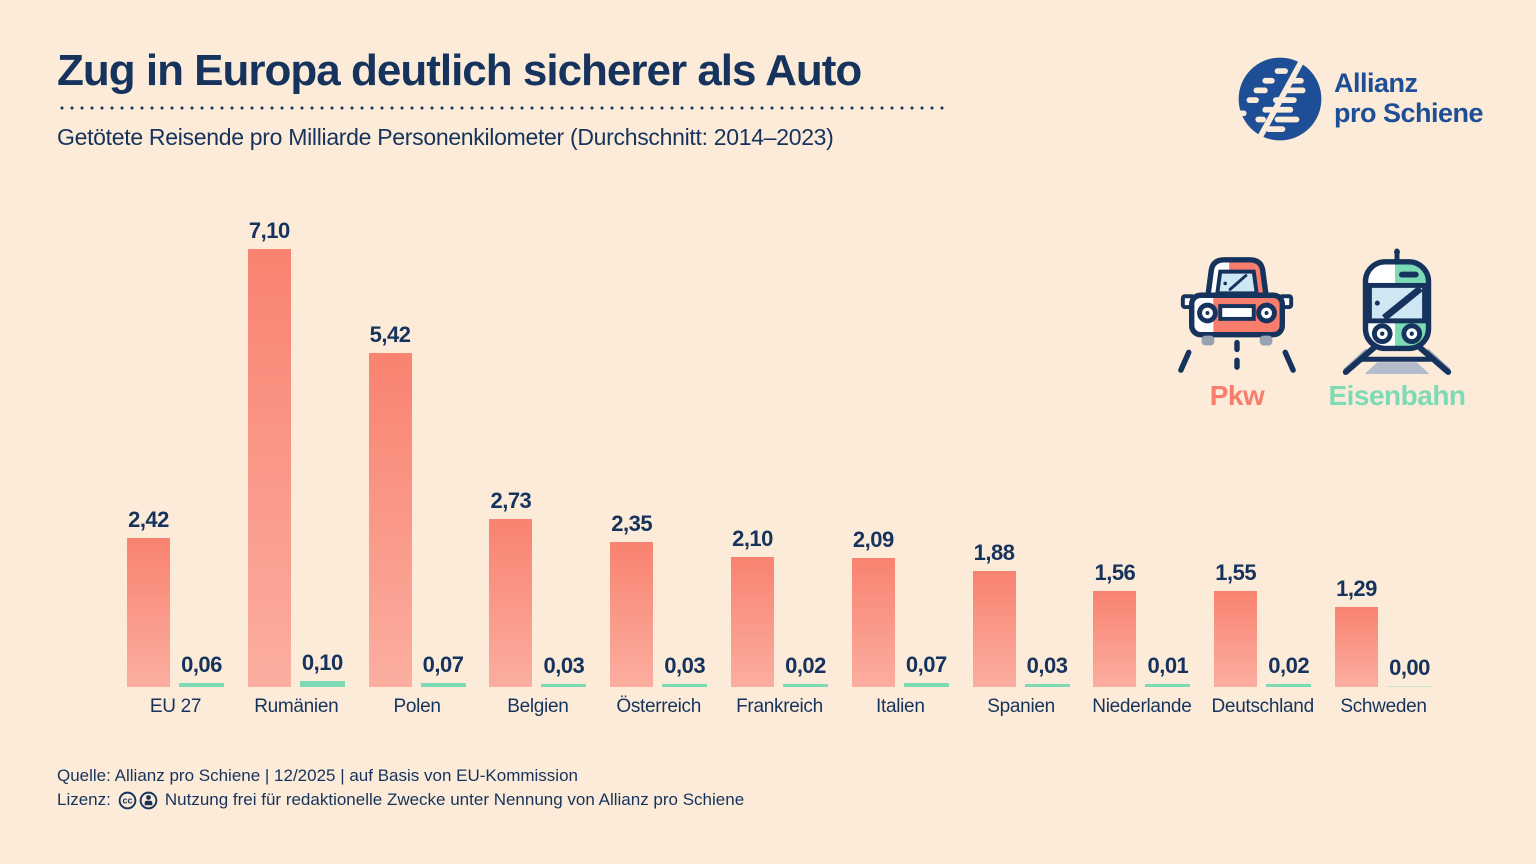  Describe the element at coordinates (1397, 312) in the screenshot. I see `train-icon` at that location.